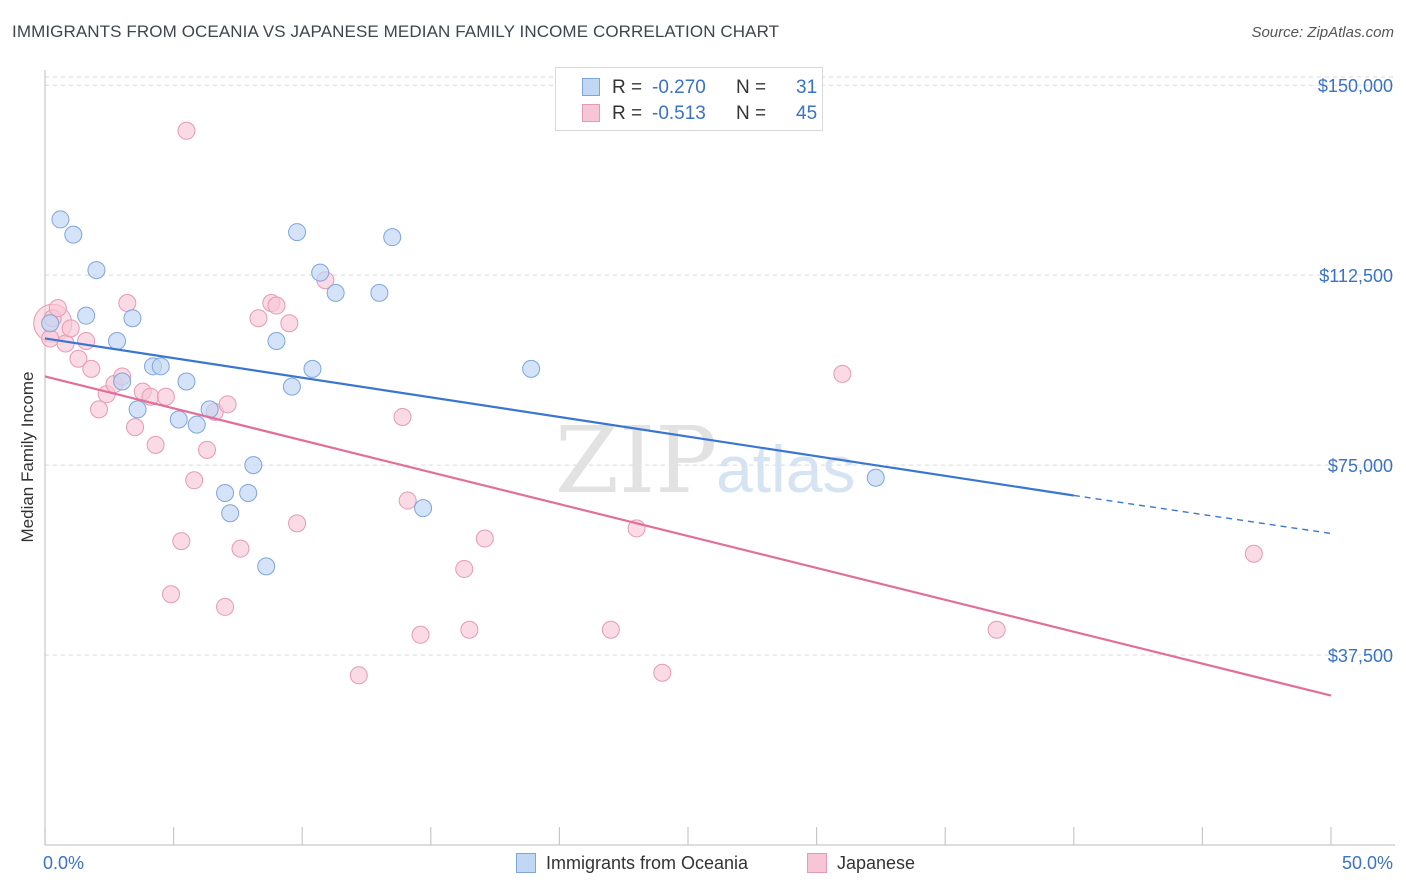 The height and width of the screenshot is (892, 1406). I want to click on legend-swatch-oceania, so click(591, 87).